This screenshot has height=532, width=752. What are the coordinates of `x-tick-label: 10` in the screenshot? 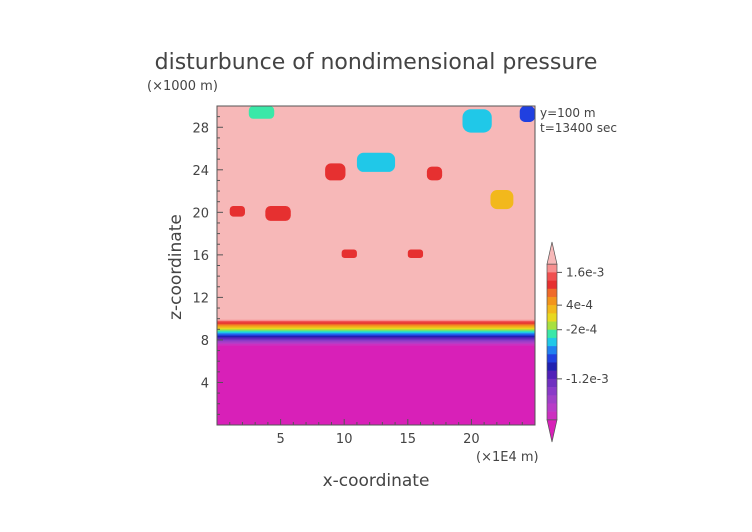 It's located at (344, 439).